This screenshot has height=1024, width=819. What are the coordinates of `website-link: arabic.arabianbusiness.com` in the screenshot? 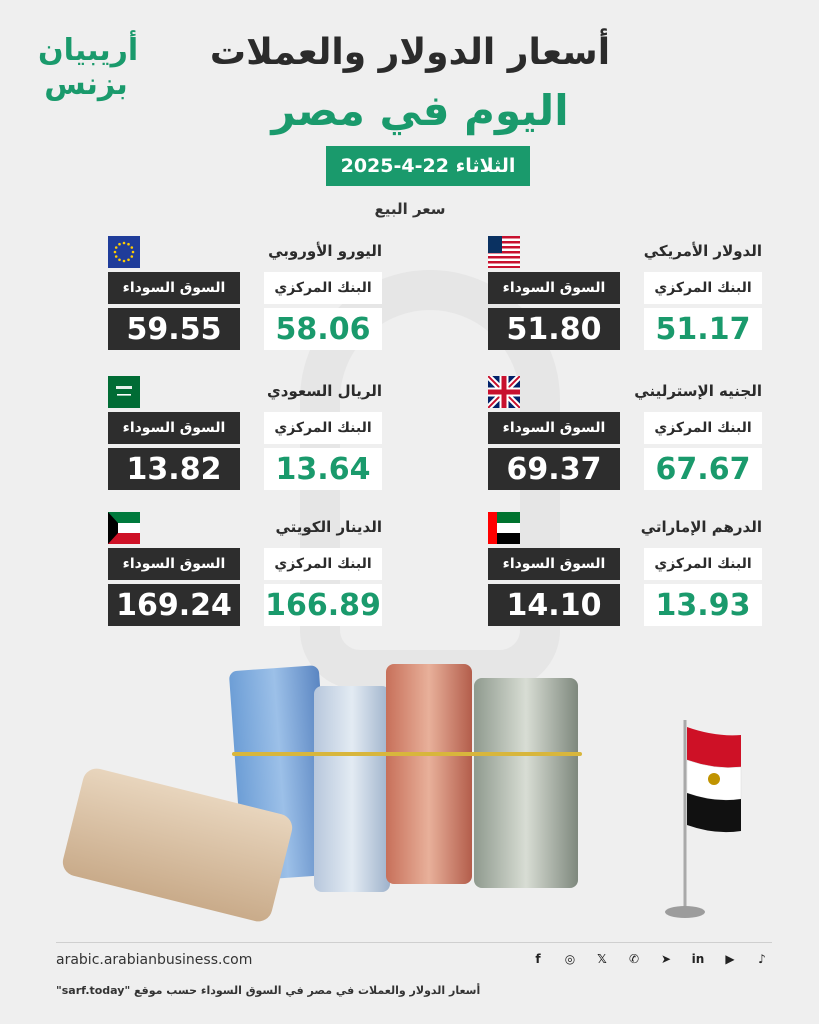 It's located at (154, 960).